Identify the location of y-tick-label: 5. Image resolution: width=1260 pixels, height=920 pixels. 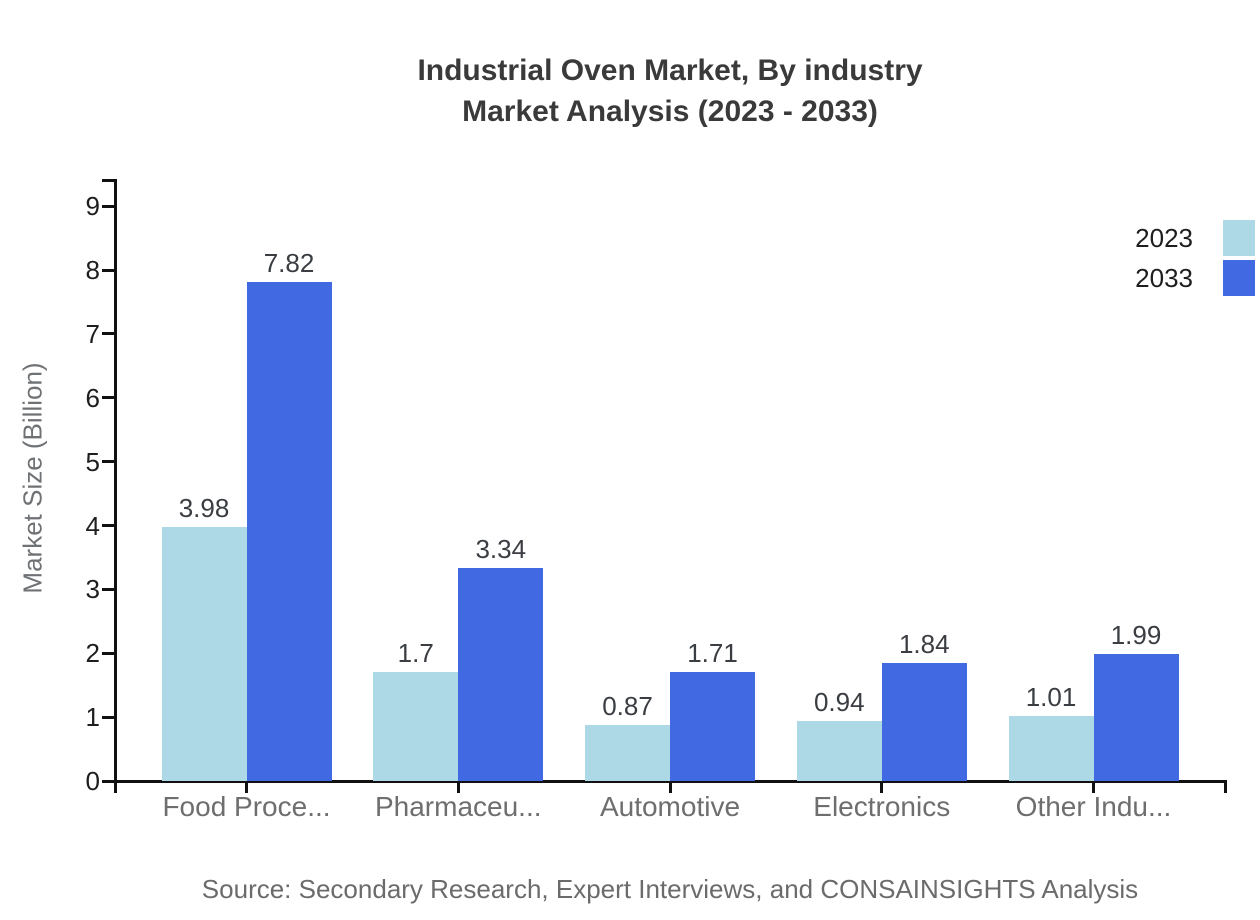
(92, 461).